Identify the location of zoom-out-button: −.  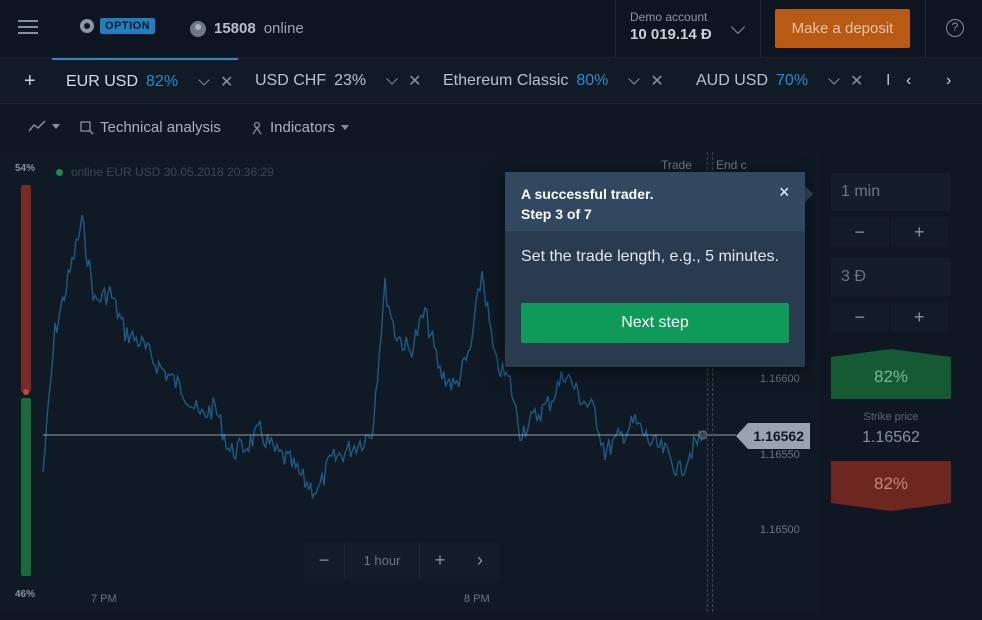
(324, 560).